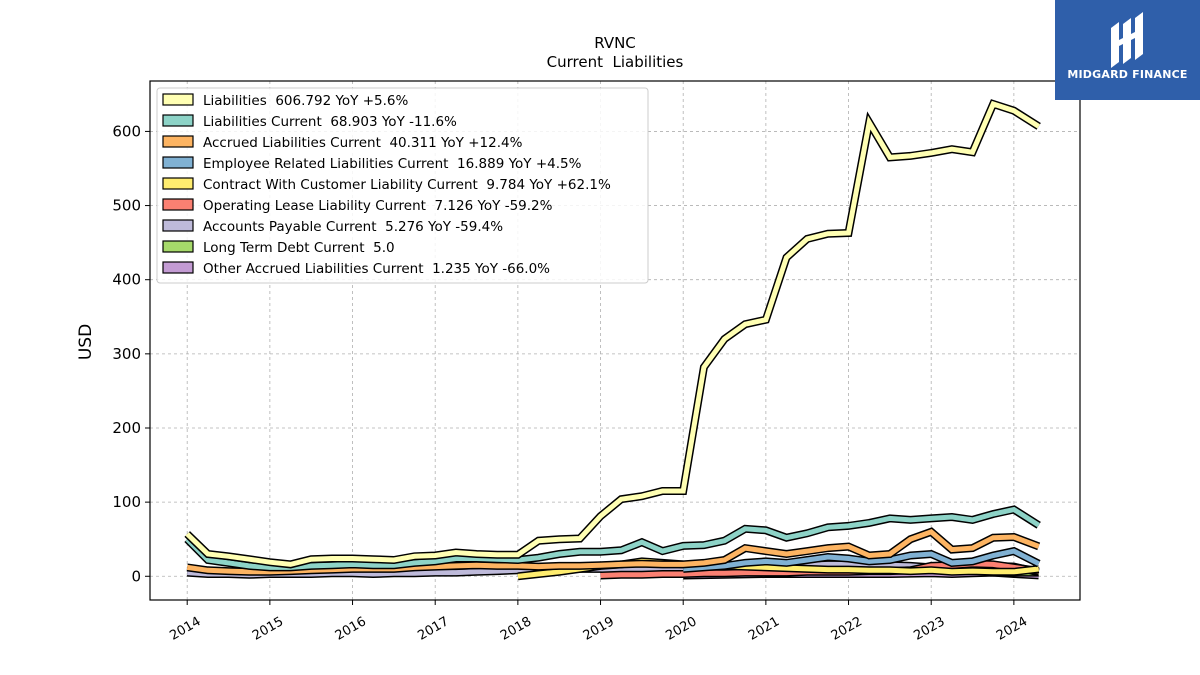  What do you see at coordinates (136, 576) in the screenshot?
I see `y-tick-label: 0` at bounding box center [136, 576].